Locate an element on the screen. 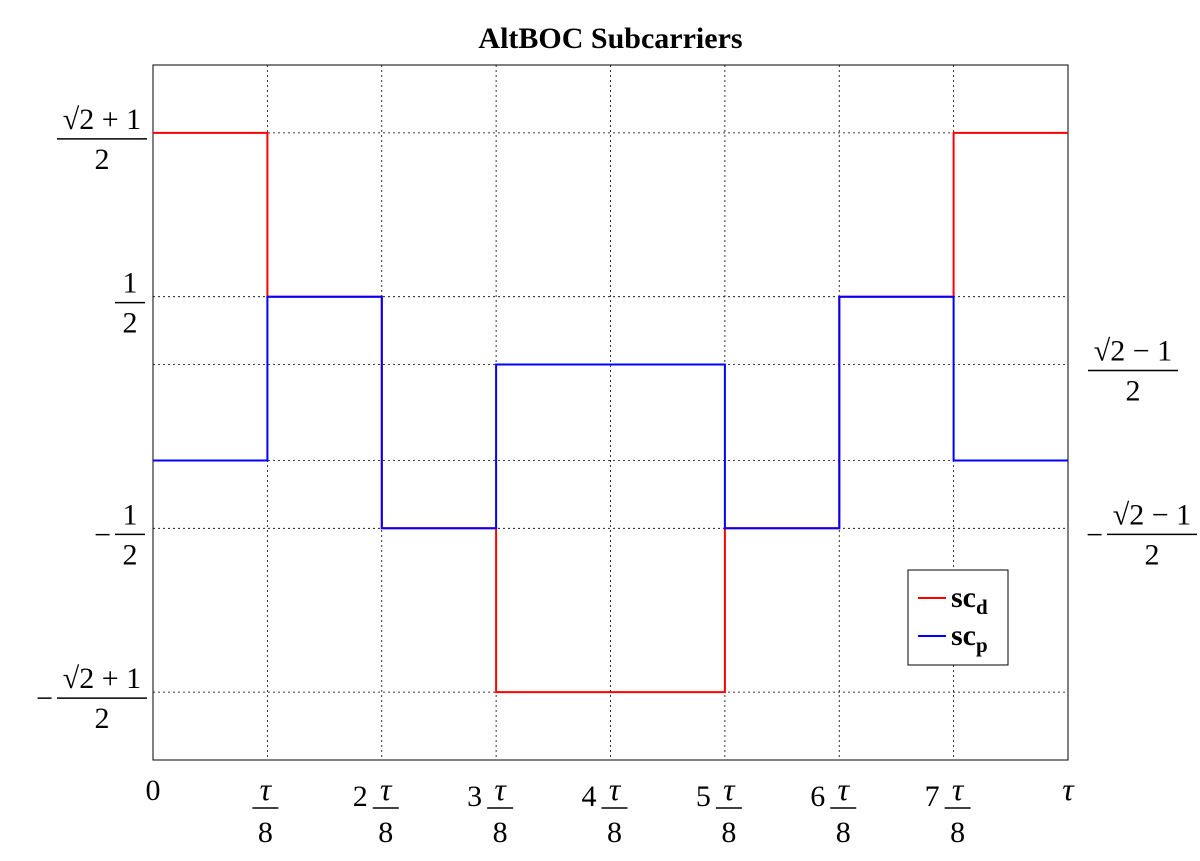 This screenshot has height=861, width=1200. y-tick-label-right: √2 − 1 2 − is located at coordinates (1141, 534).